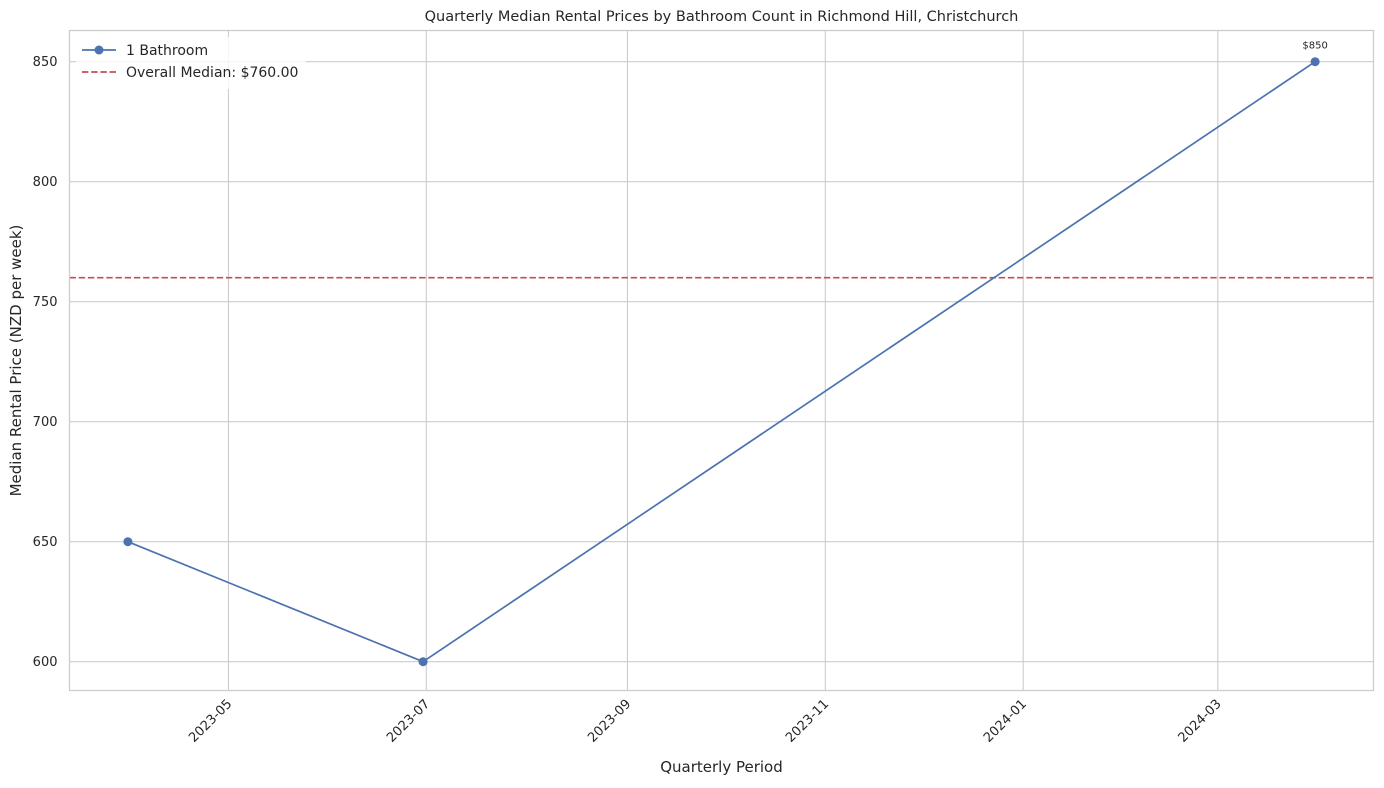 Image resolution: width=1384 pixels, height=788 pixels. I want to click on legend-marker-swatch, so click(99, 50).